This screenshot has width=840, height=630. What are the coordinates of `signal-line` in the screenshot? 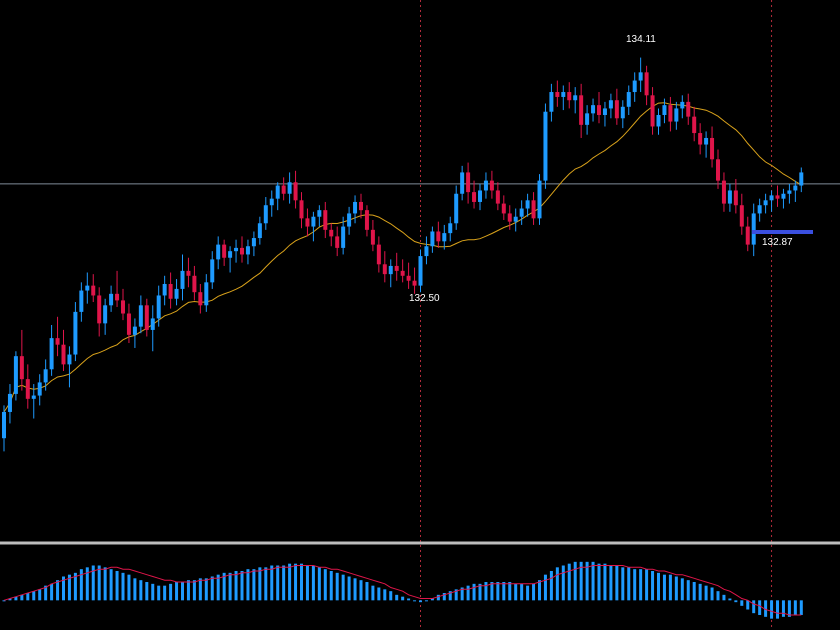 It's located at (402, 590).